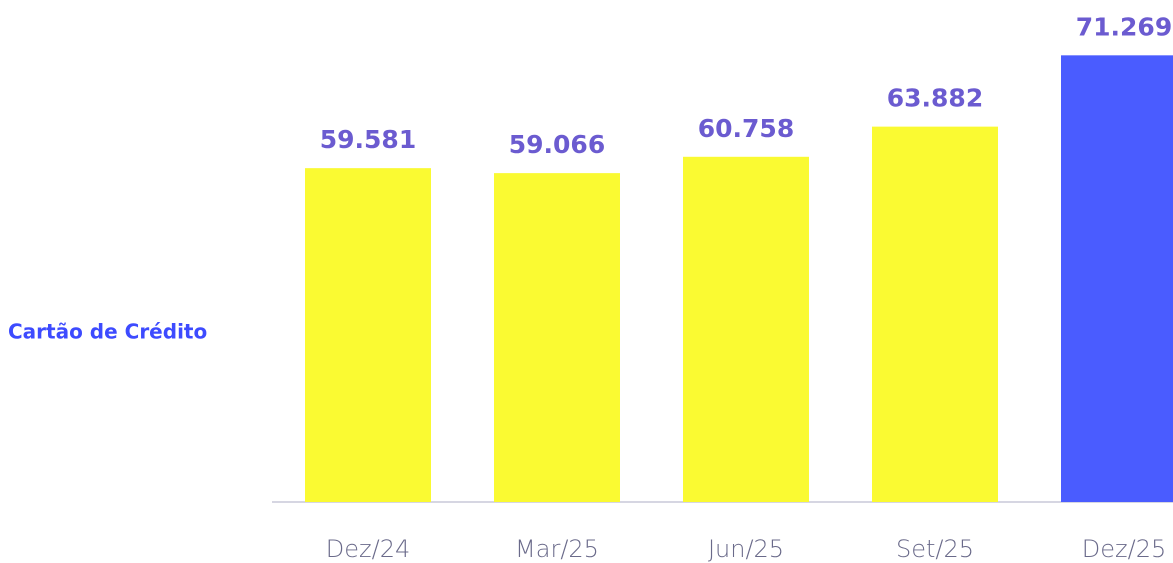 The image size is (1173, 563). Describe the element at coordinates (107, 332) in the screenshot. I see `row-label: Cartão de Crédito` at that location.